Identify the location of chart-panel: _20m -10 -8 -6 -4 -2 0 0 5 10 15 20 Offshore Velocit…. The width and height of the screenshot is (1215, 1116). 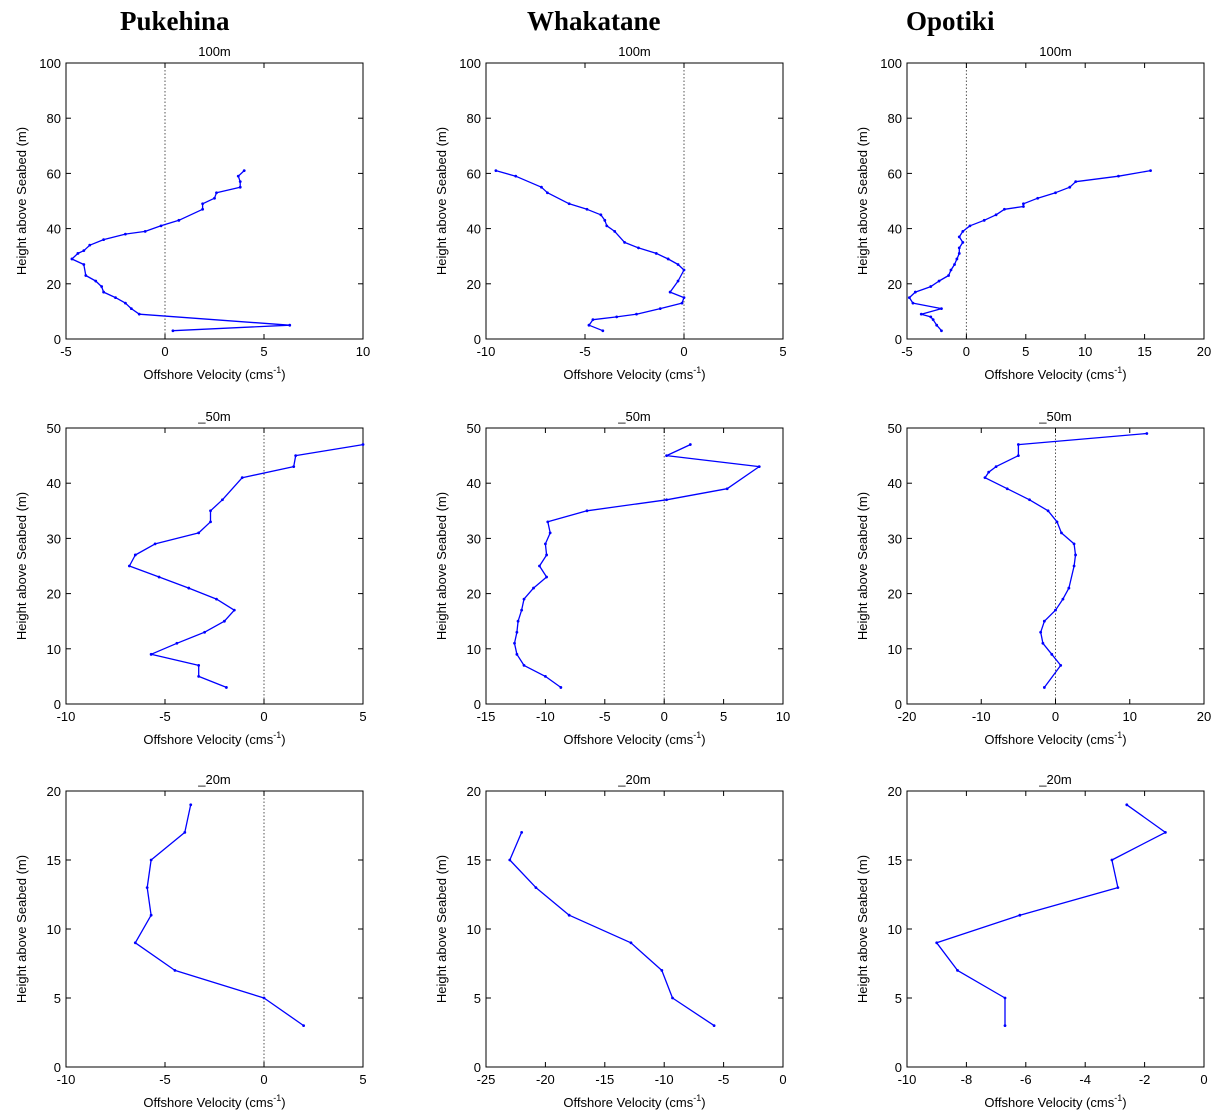
(1031, 941).